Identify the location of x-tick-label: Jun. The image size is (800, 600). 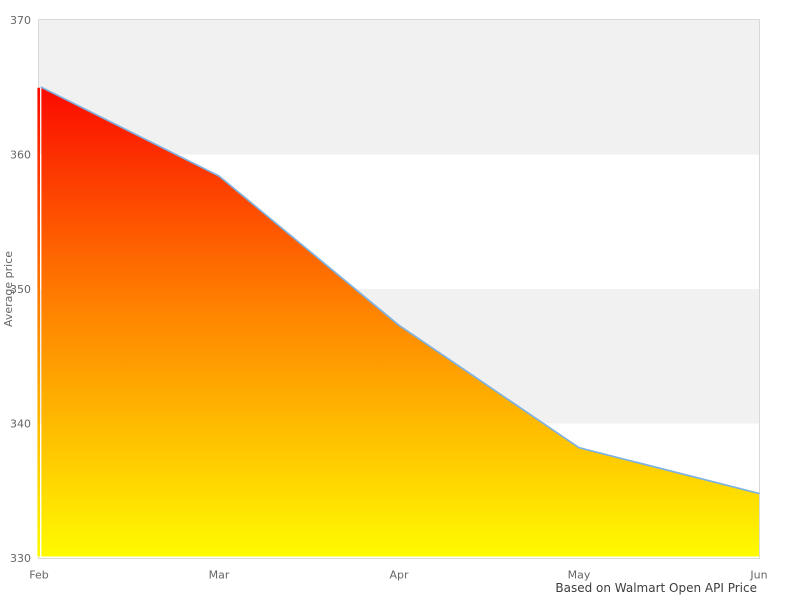
(758, 575).